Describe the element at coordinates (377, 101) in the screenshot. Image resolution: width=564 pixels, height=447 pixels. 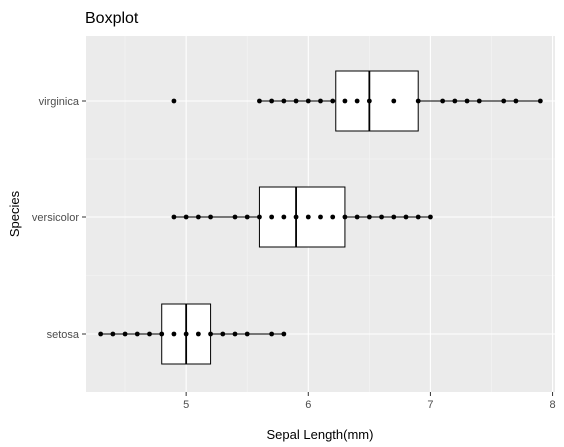
I see `box-virginica` at that location.